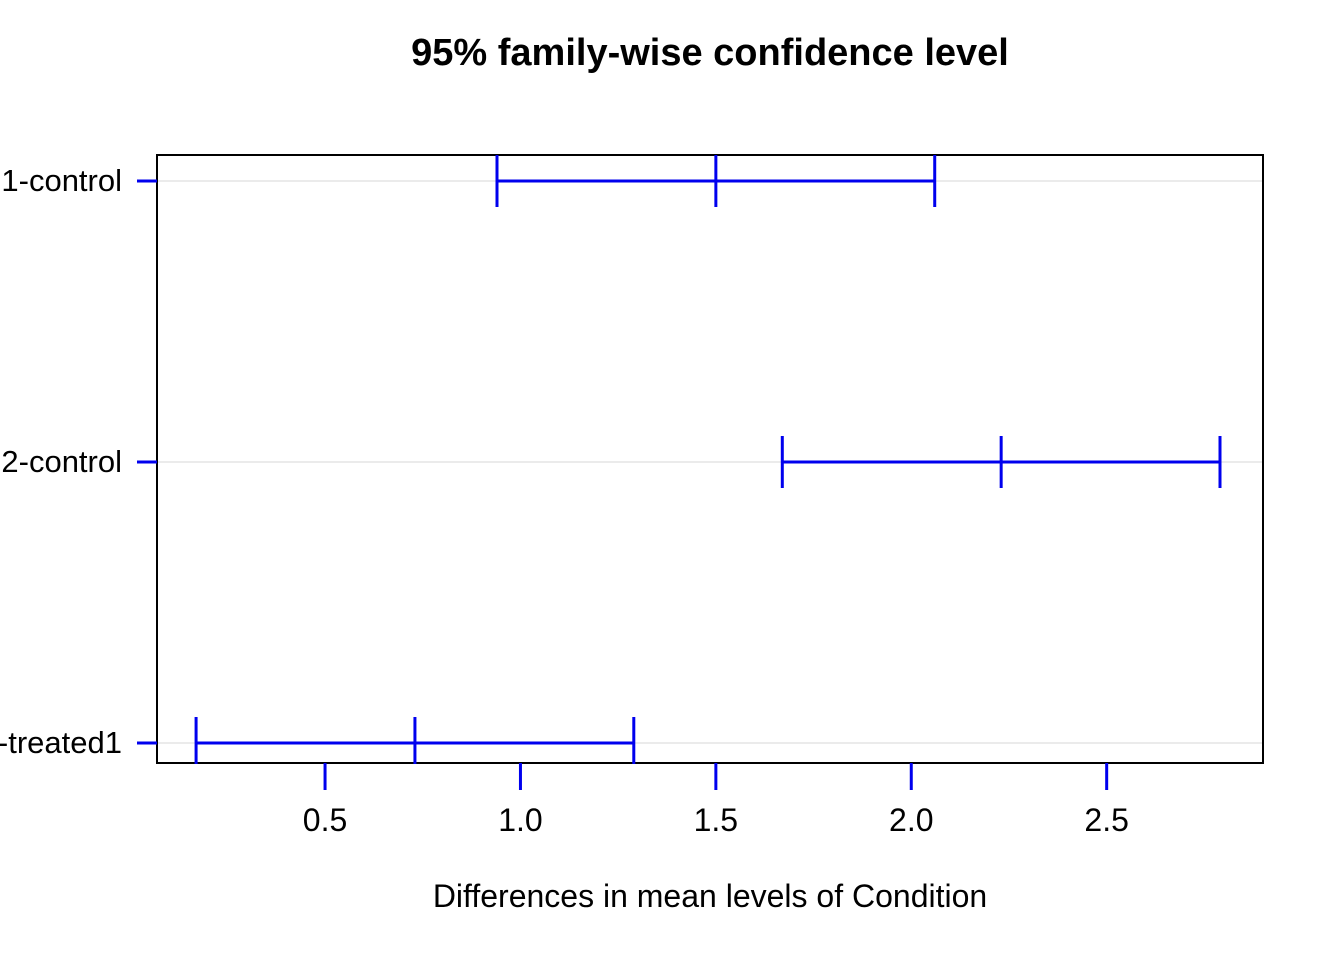 Image resolution: width=1344 pixels, height=960 pixels. Describe the element at coordinates (911, 820) in the screenshot. I see `x-tick-label: 2.0` at that location.